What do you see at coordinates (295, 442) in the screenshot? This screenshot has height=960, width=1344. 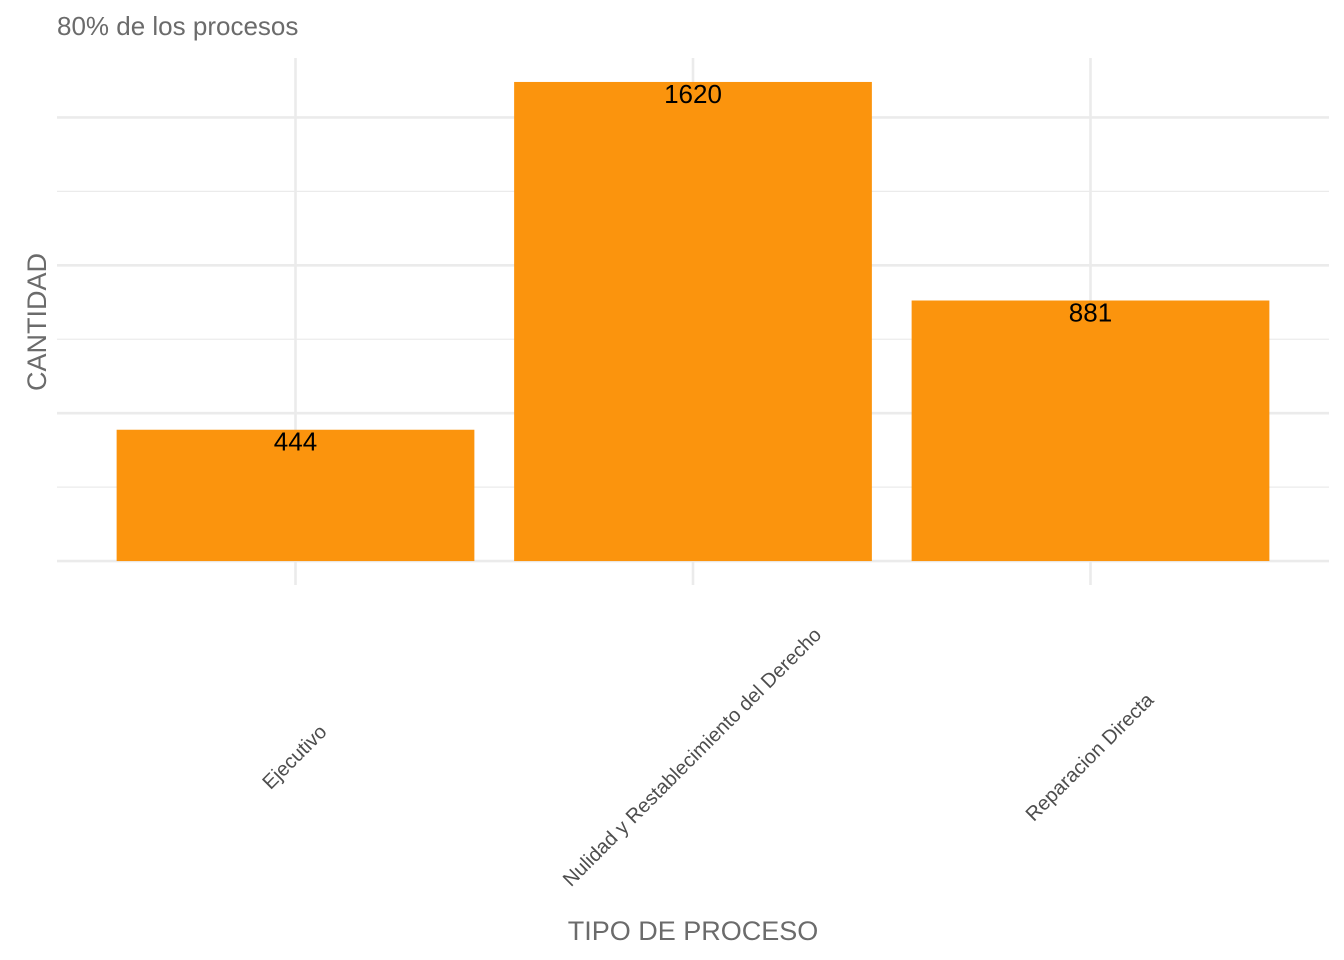 I see `value-label: 444` at bounding box center [295, 442].